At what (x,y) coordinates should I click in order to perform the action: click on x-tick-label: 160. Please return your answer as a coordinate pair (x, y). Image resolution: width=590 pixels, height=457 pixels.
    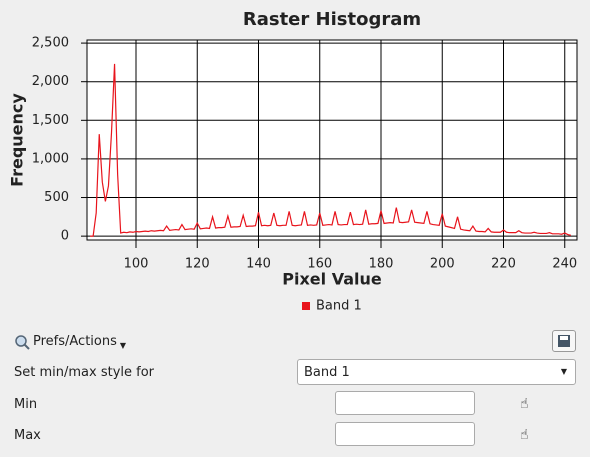
    Looking at the image, I should click on (319, 264).